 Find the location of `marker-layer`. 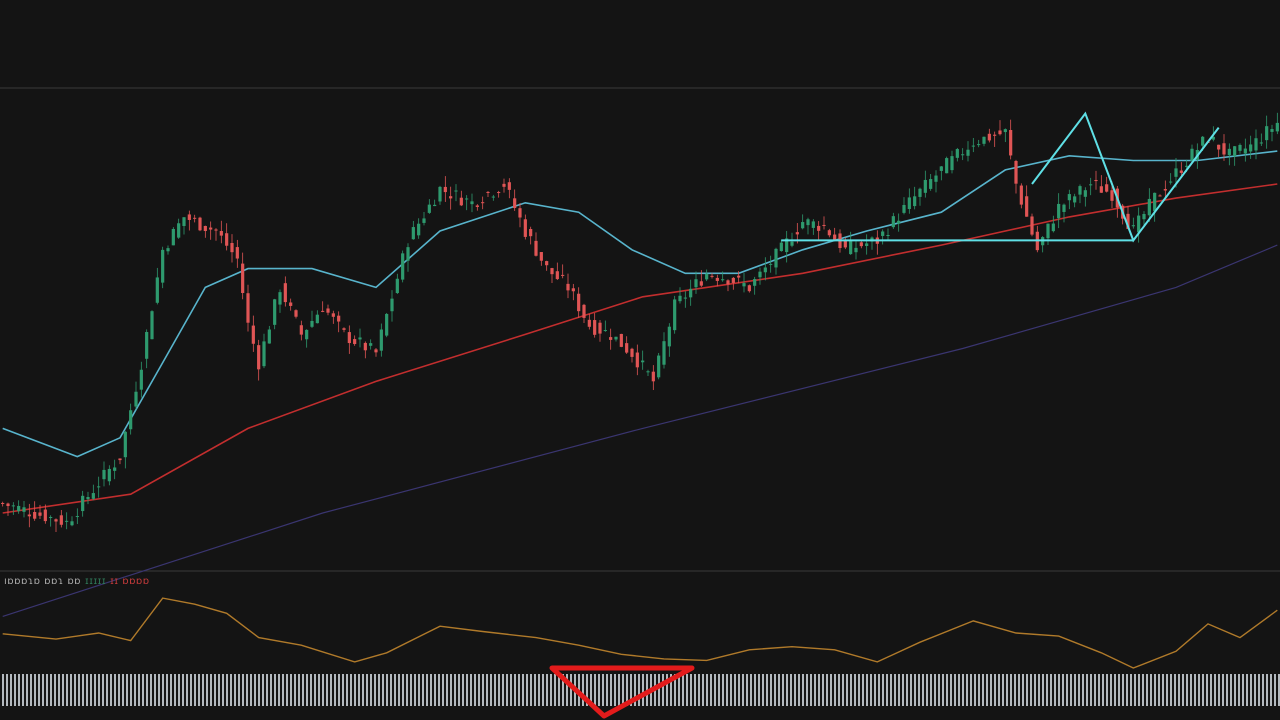

marker-layer is located at coordinates (622, 692).